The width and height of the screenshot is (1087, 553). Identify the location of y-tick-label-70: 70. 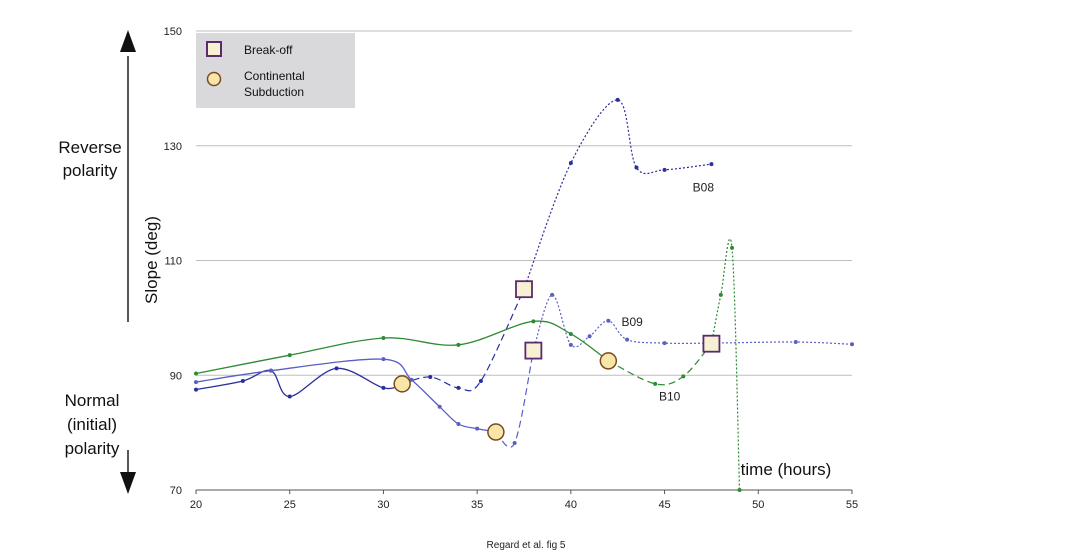
(176, 491).